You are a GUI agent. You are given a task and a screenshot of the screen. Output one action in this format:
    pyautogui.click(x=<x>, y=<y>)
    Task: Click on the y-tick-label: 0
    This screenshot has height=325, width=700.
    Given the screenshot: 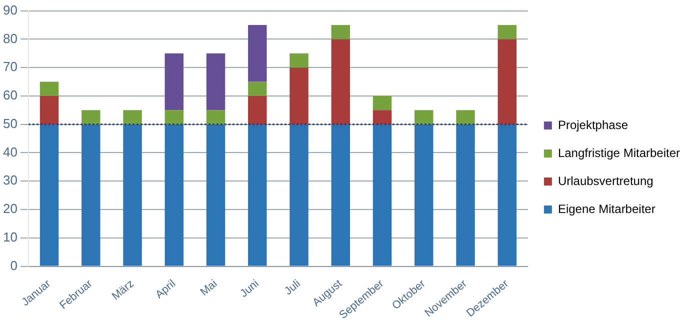 What is the action you would take?
    pyautogui.click(x=14, y=265)
    